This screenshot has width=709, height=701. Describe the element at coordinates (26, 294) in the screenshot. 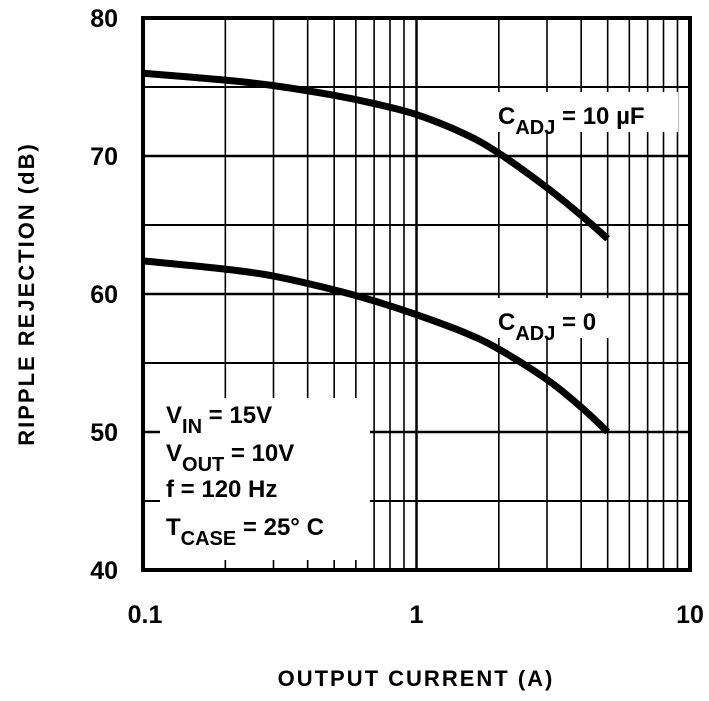

I see `y-axis-title: RIPPLE REJECTION (dB)` at that location.